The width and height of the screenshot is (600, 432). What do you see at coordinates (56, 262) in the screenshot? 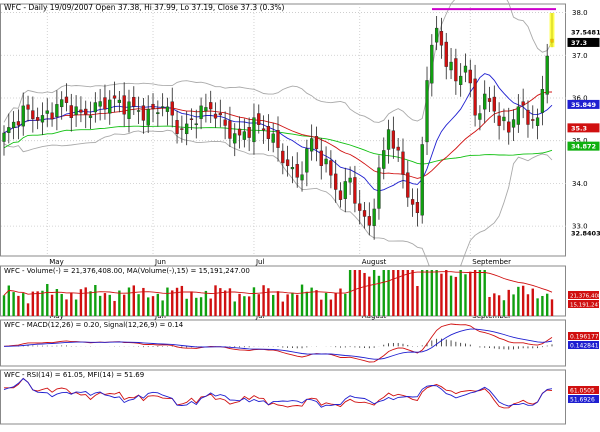
I see `month-label: May` at bounding box center [56, 262].